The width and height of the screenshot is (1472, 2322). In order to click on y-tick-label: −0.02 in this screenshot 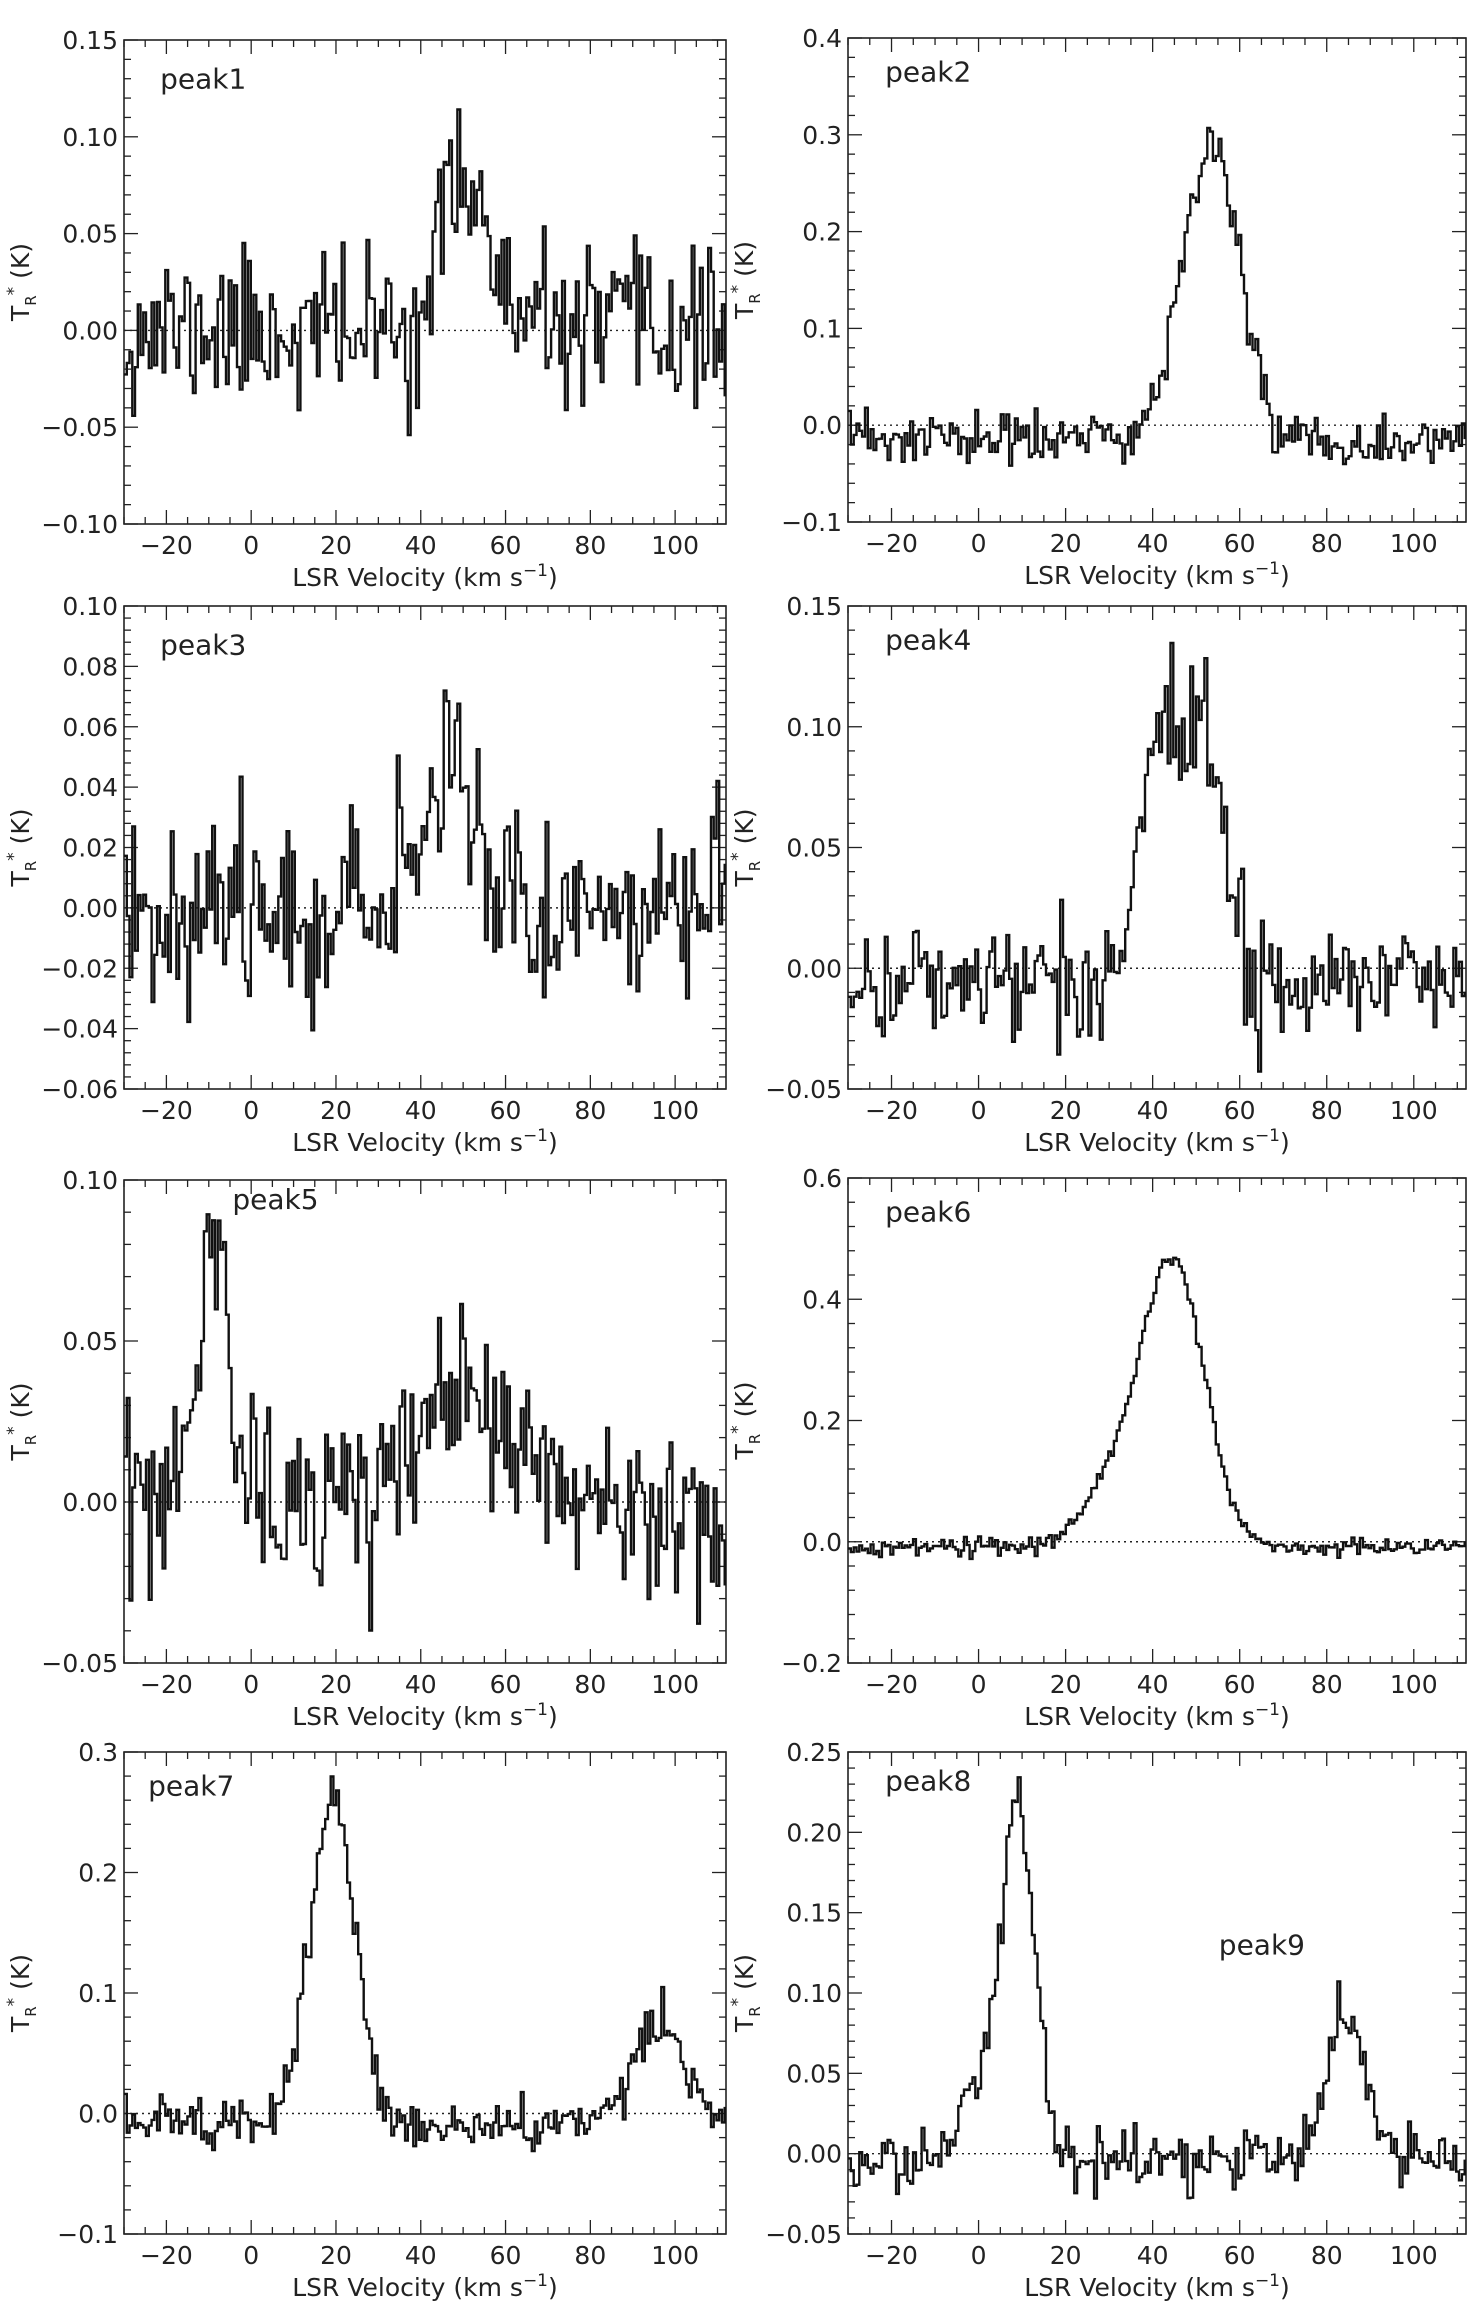, I will do `click(79, 968)`.